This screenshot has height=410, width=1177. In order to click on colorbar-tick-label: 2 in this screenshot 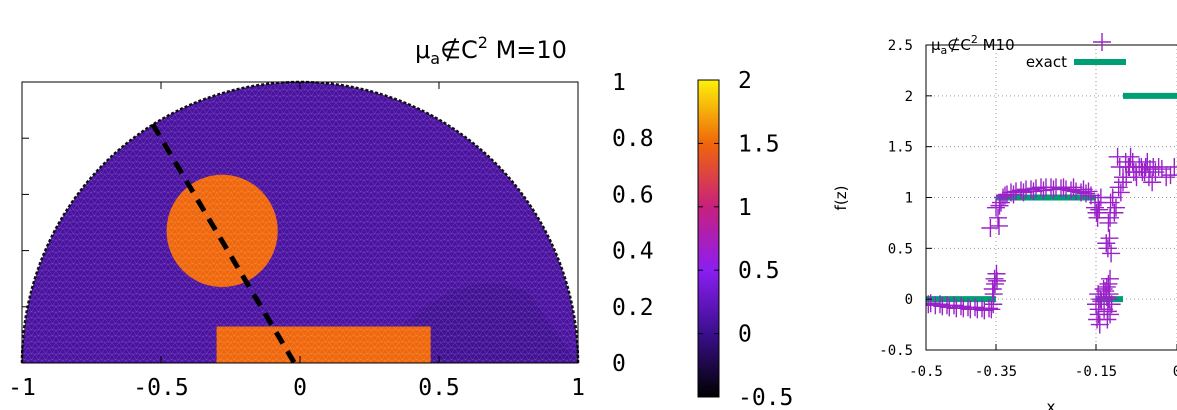, I will do `click(745, 81)`.